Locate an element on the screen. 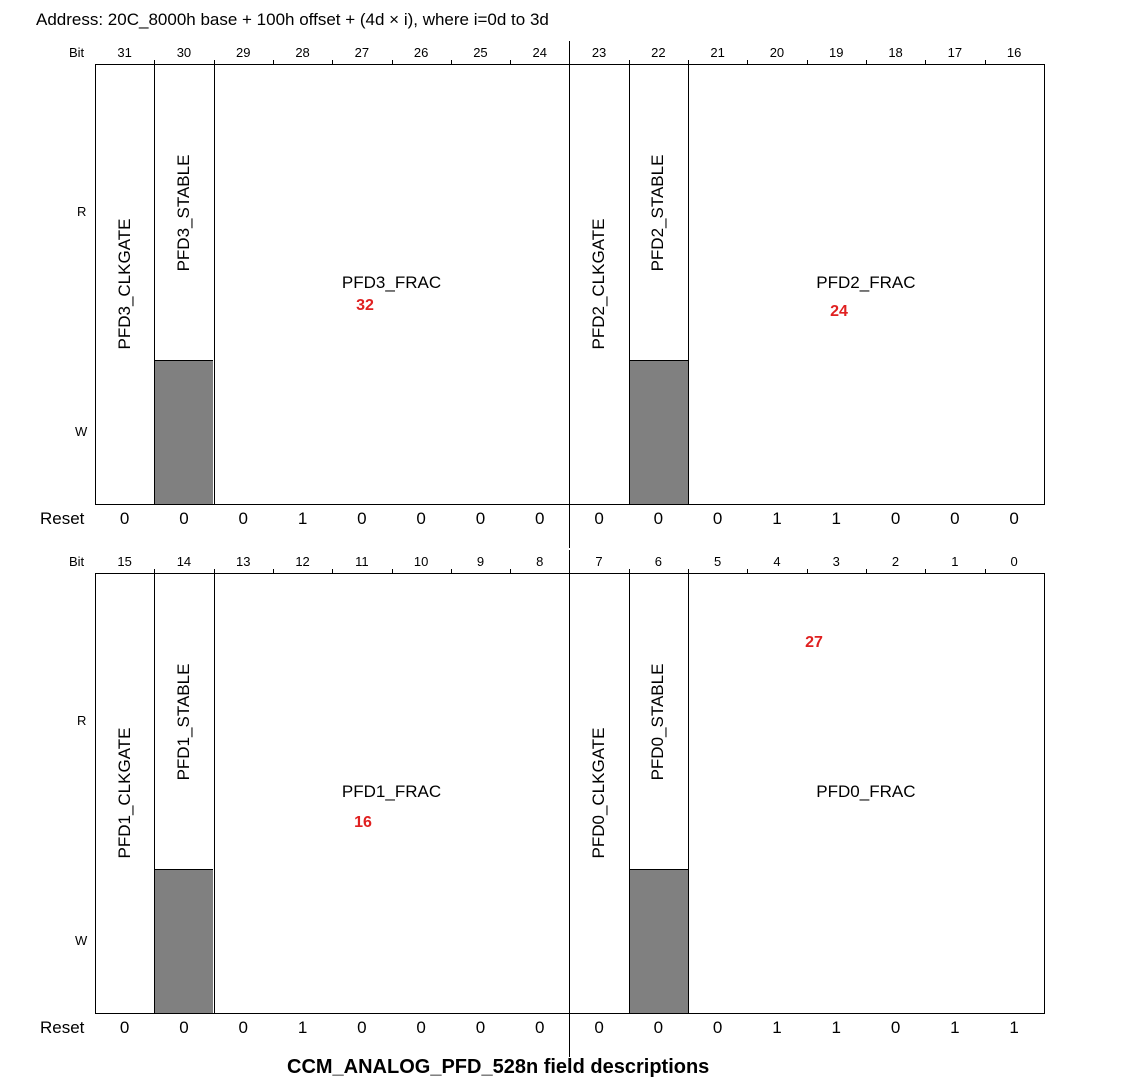 This screenshot has width=1140, height=1079. bit-number: 23 is located at coordinates (599, 52).